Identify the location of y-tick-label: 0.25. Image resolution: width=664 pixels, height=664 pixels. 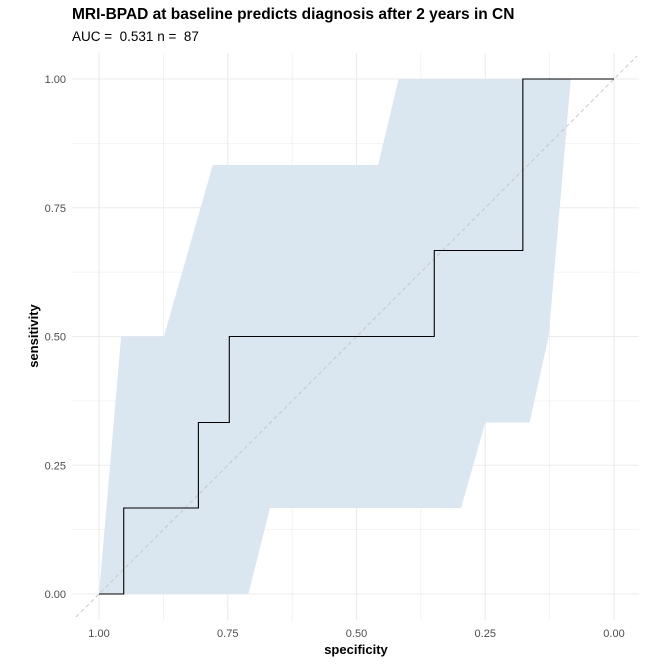
(55, 466).